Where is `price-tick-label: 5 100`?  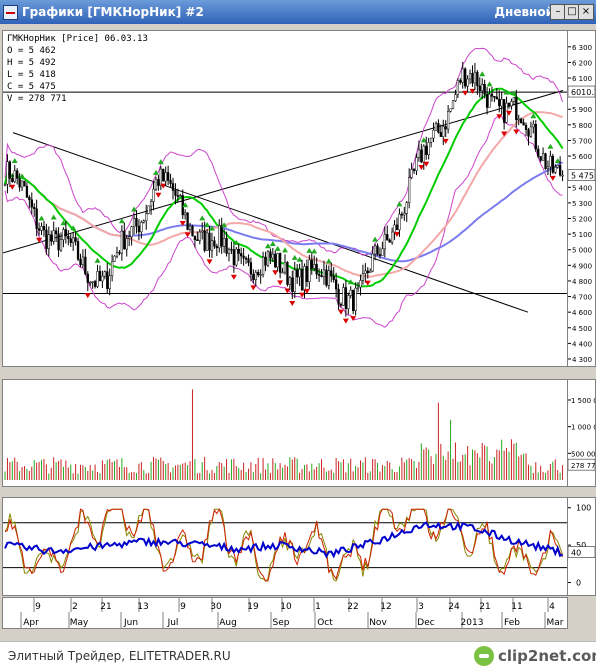
price-tick-label: 5 100 is located at coordinates (582, 235).